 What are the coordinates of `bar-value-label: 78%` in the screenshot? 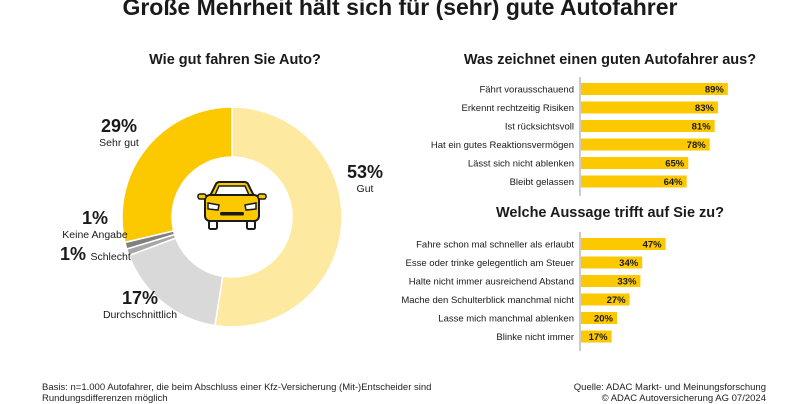 It's located at (697, 145).